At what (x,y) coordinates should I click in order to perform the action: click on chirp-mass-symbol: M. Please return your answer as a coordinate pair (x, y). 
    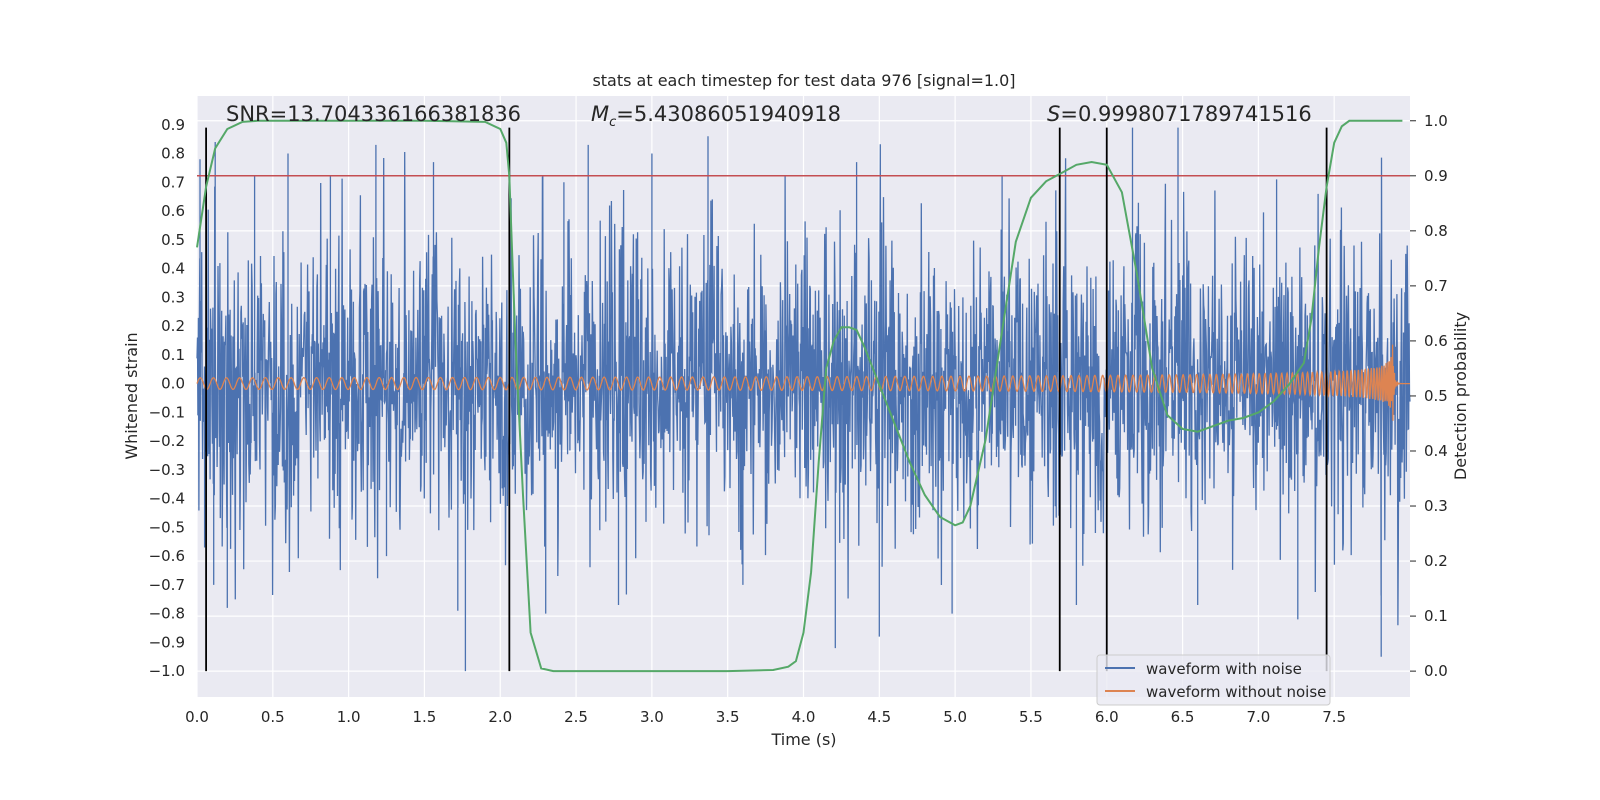
    Looking at the image, I should click on (600, 114).